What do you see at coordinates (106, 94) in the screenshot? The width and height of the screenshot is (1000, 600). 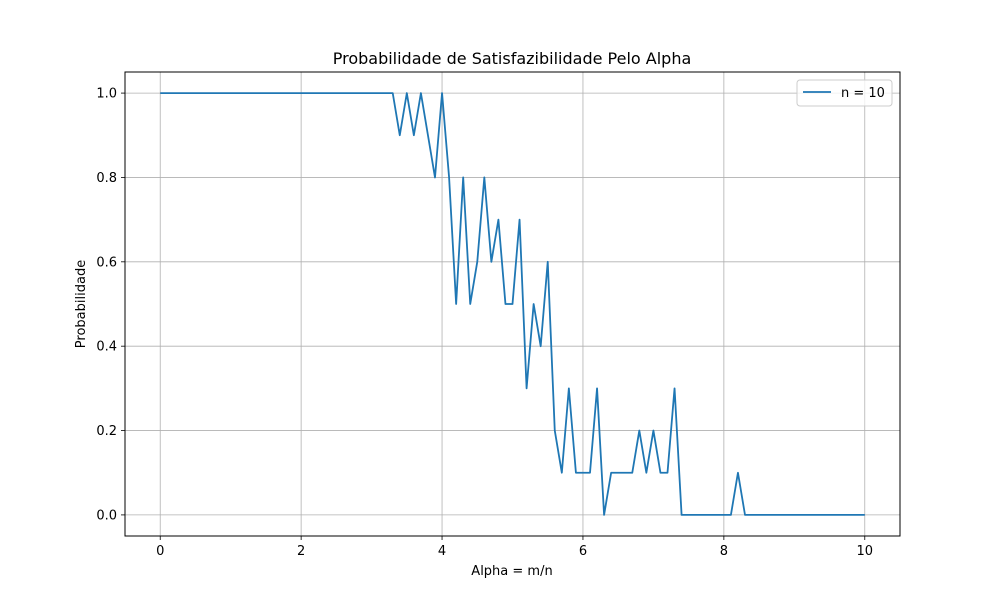 I see `y-tick-label: 1.0` at bounding box center [106, 94].